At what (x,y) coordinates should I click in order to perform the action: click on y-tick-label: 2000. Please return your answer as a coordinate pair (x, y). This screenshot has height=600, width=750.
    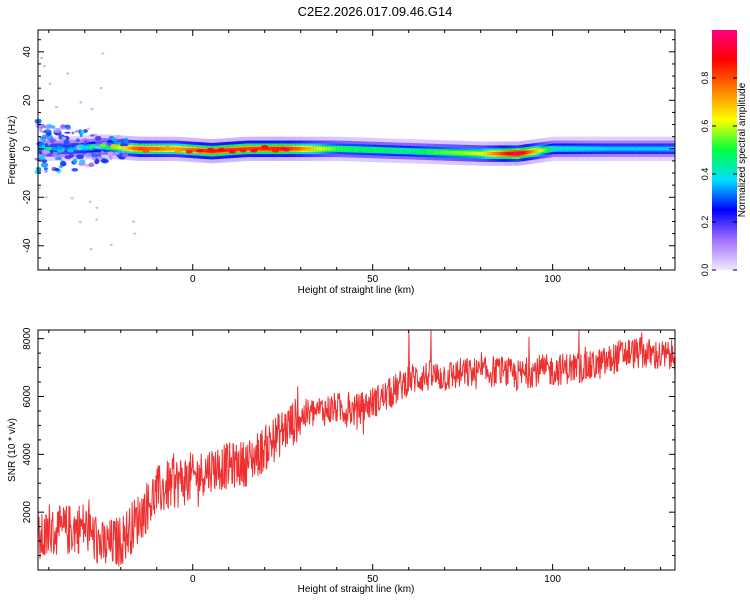
    Looking at the image, I should click on (27, 512).